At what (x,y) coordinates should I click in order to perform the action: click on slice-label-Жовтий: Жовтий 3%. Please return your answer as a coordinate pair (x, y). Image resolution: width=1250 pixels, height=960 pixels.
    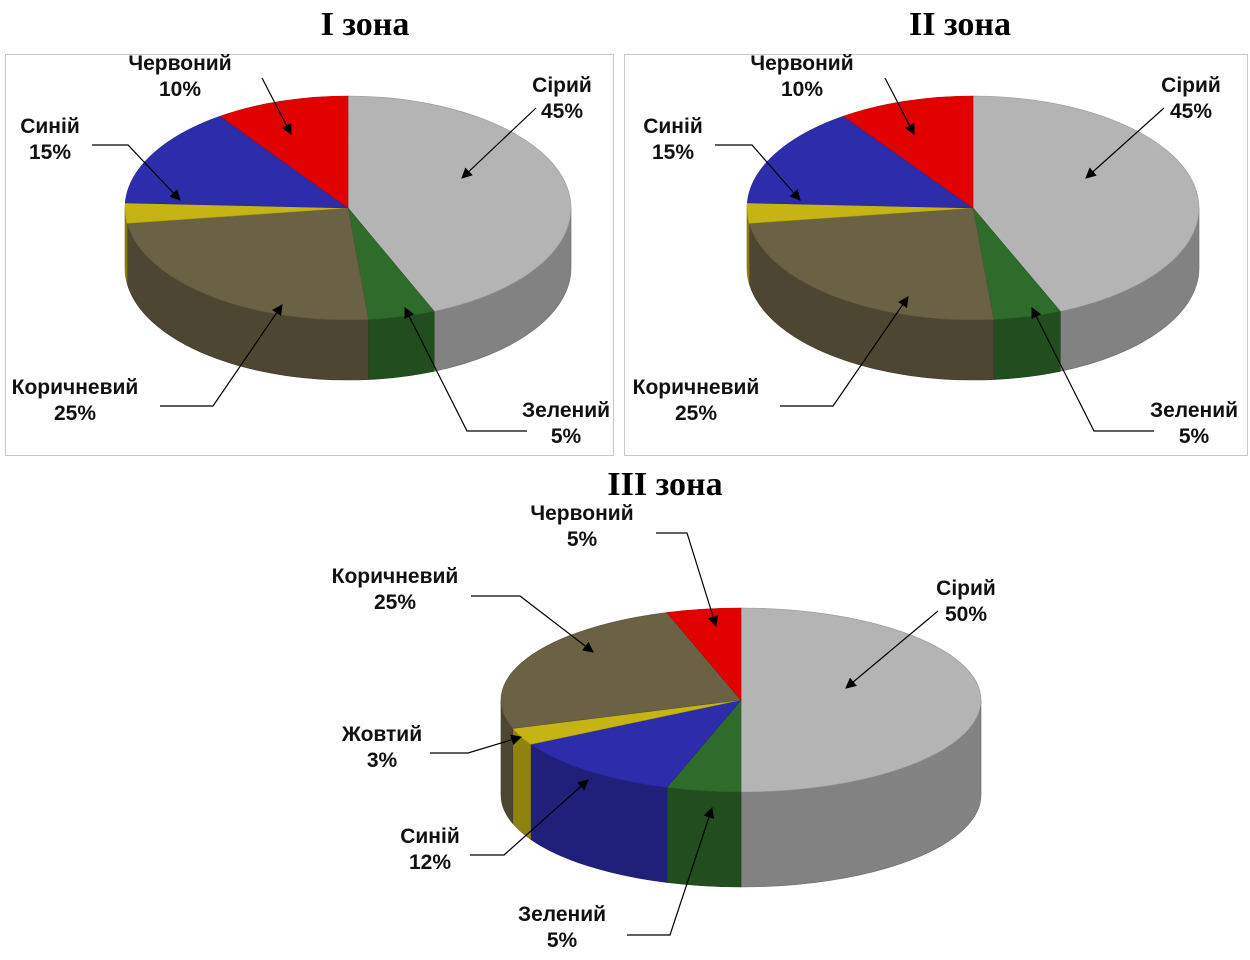
    Looking at the image, I should click on (381, 747).